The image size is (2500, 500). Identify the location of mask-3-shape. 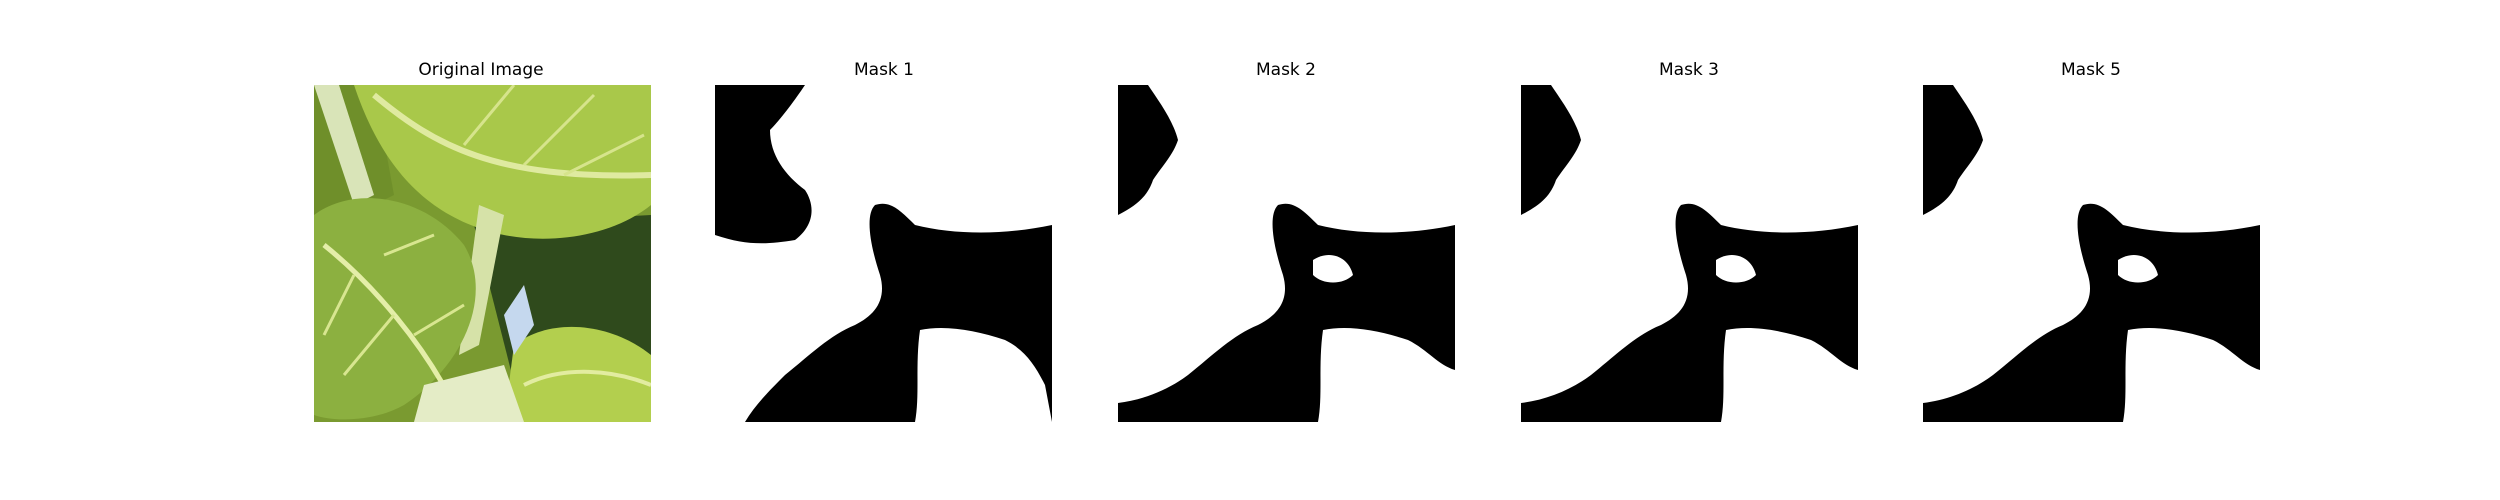
(1689, 253).